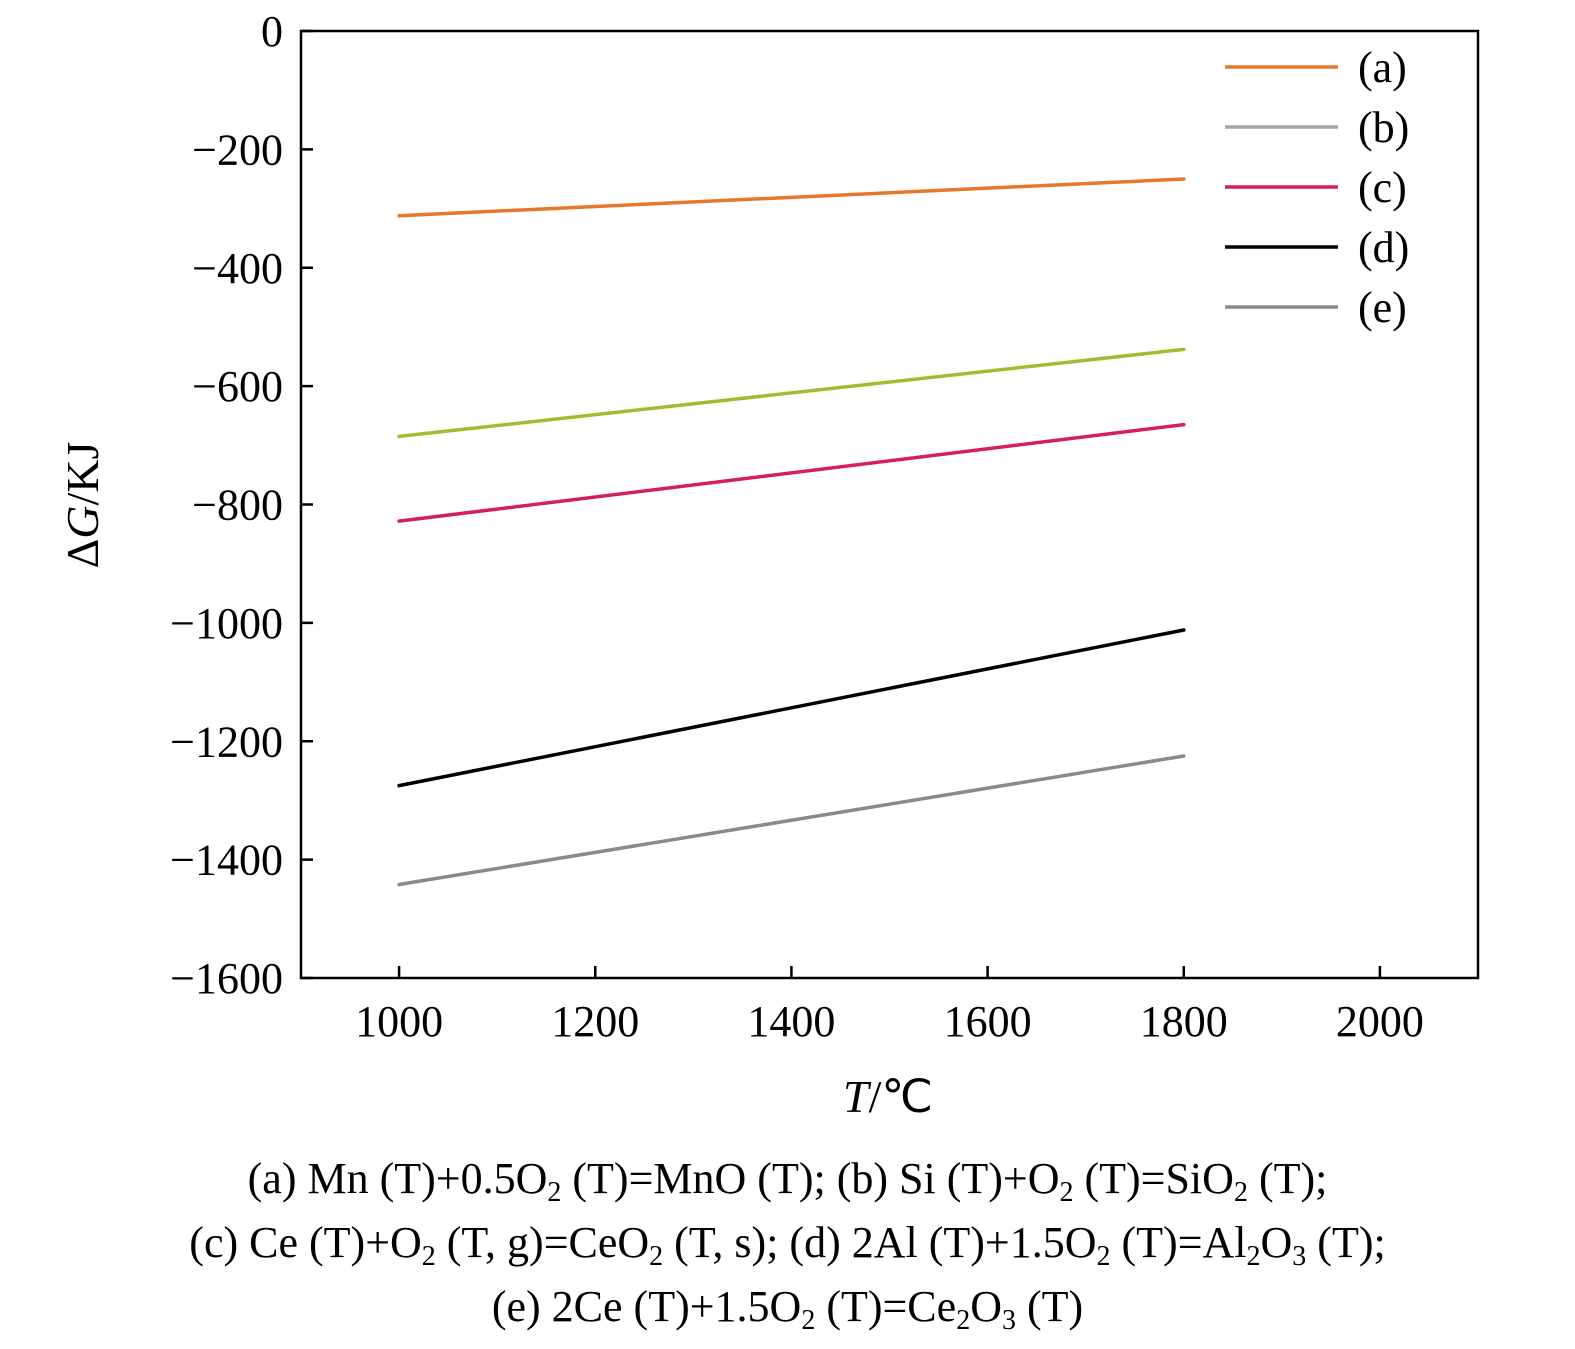 This screenshot has height=1349, width=1575. I want to click on y-axis: 0 −200 −400 −600 −800 −1000 −1200 −1400 −1600, so click(241, 505).